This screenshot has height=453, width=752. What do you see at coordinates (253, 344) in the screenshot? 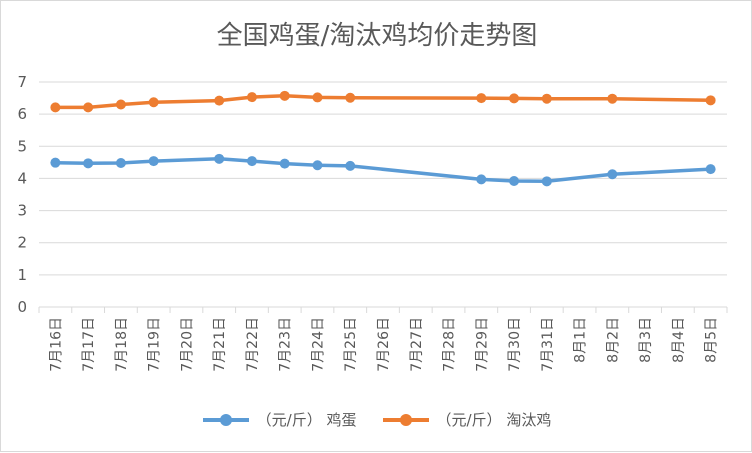
I see `x-tick-label: 7月22日` at bounding box center [253, 344].